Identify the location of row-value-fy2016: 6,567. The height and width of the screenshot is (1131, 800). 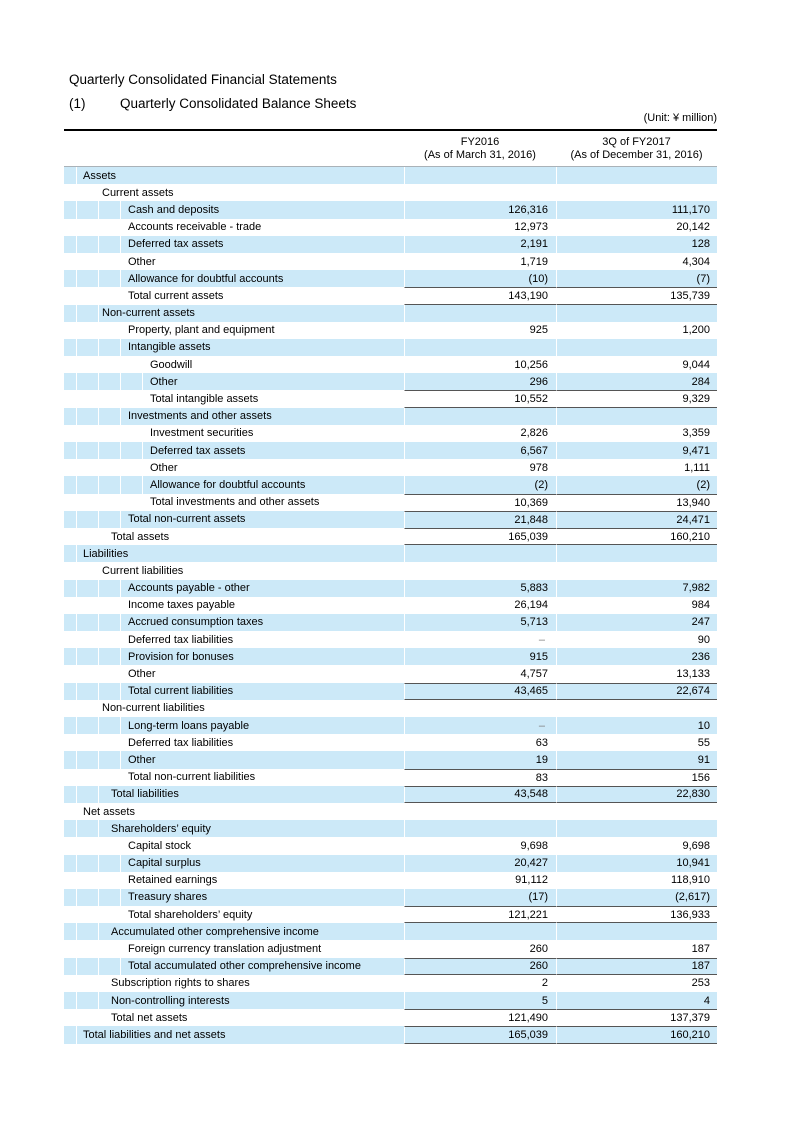
(480, 451).